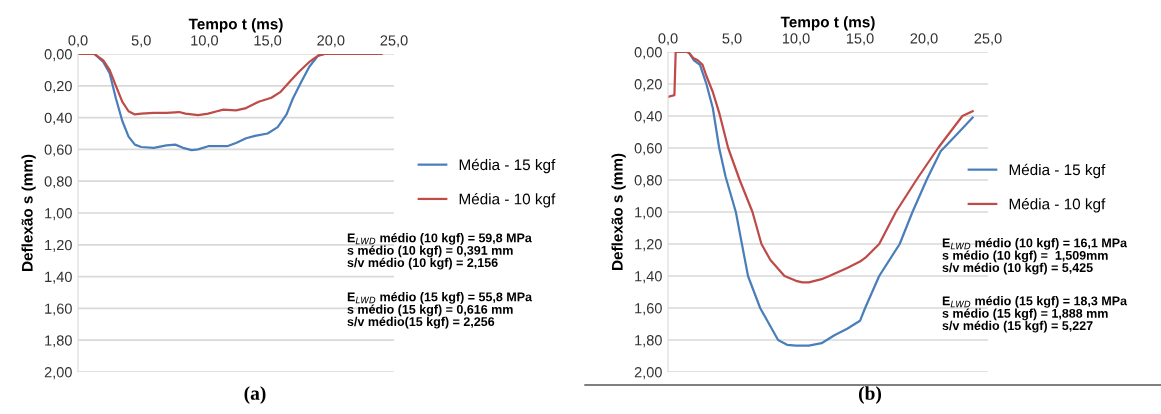 This screenshot has width=1161, height=414. What do you see at coordinates (255, 395) in the screenshot?
I see `text: (a)` at bounding box center [255, 395].